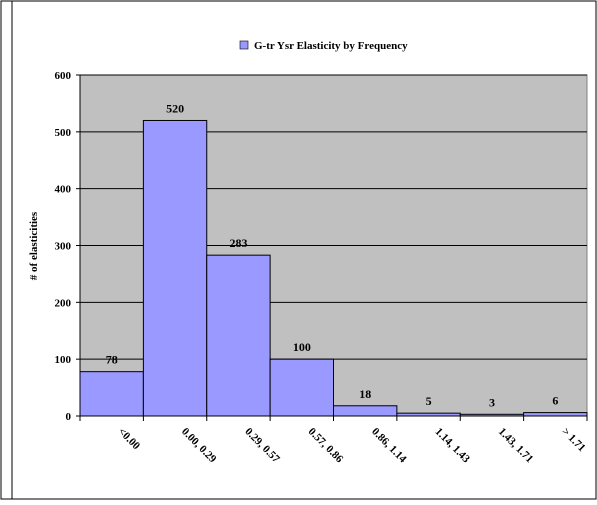  What do you see at coordinates (63, 190) in the screenshot?
I see `y-tick-label: 400` at bounding box center [63, 190].